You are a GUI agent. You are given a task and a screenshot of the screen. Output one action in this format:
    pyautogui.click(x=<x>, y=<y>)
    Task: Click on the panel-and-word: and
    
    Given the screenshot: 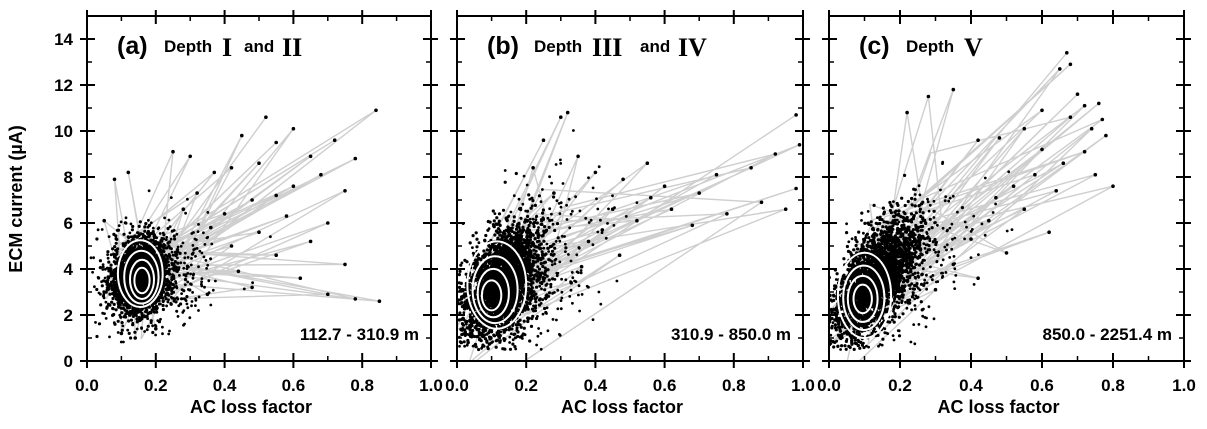 What is the action you would take?
    pyautogui.click(x=259, y=46)
    